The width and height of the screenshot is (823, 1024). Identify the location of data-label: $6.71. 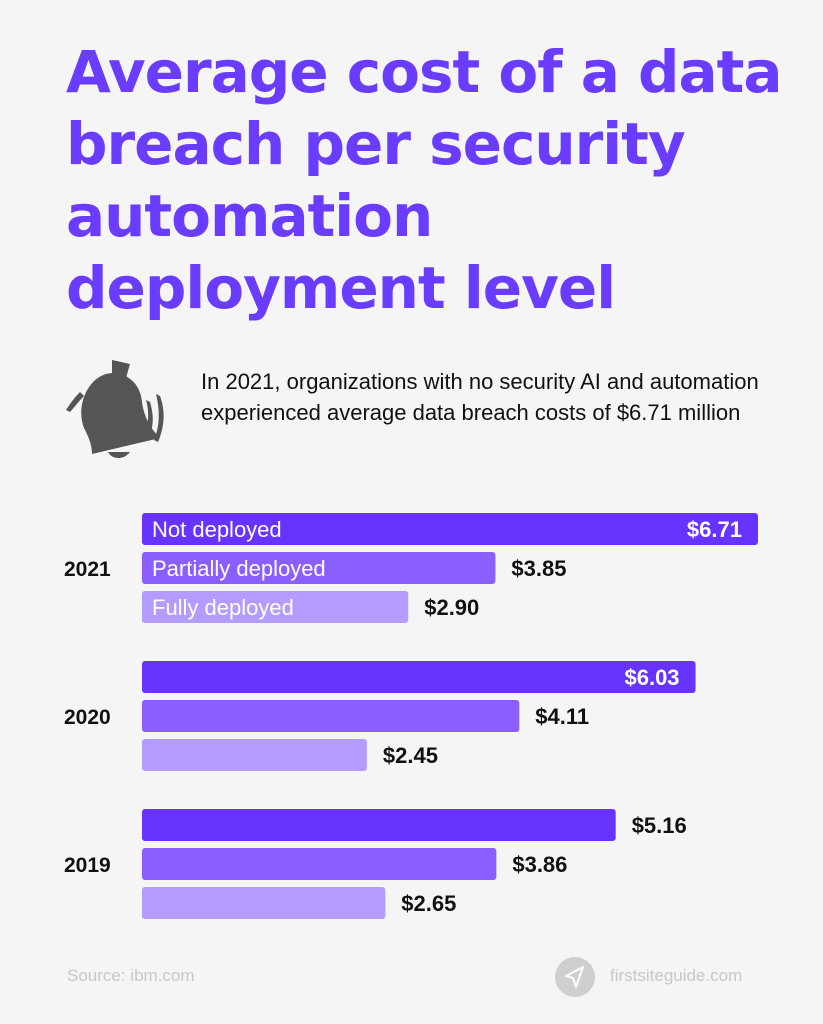
(714, 529).